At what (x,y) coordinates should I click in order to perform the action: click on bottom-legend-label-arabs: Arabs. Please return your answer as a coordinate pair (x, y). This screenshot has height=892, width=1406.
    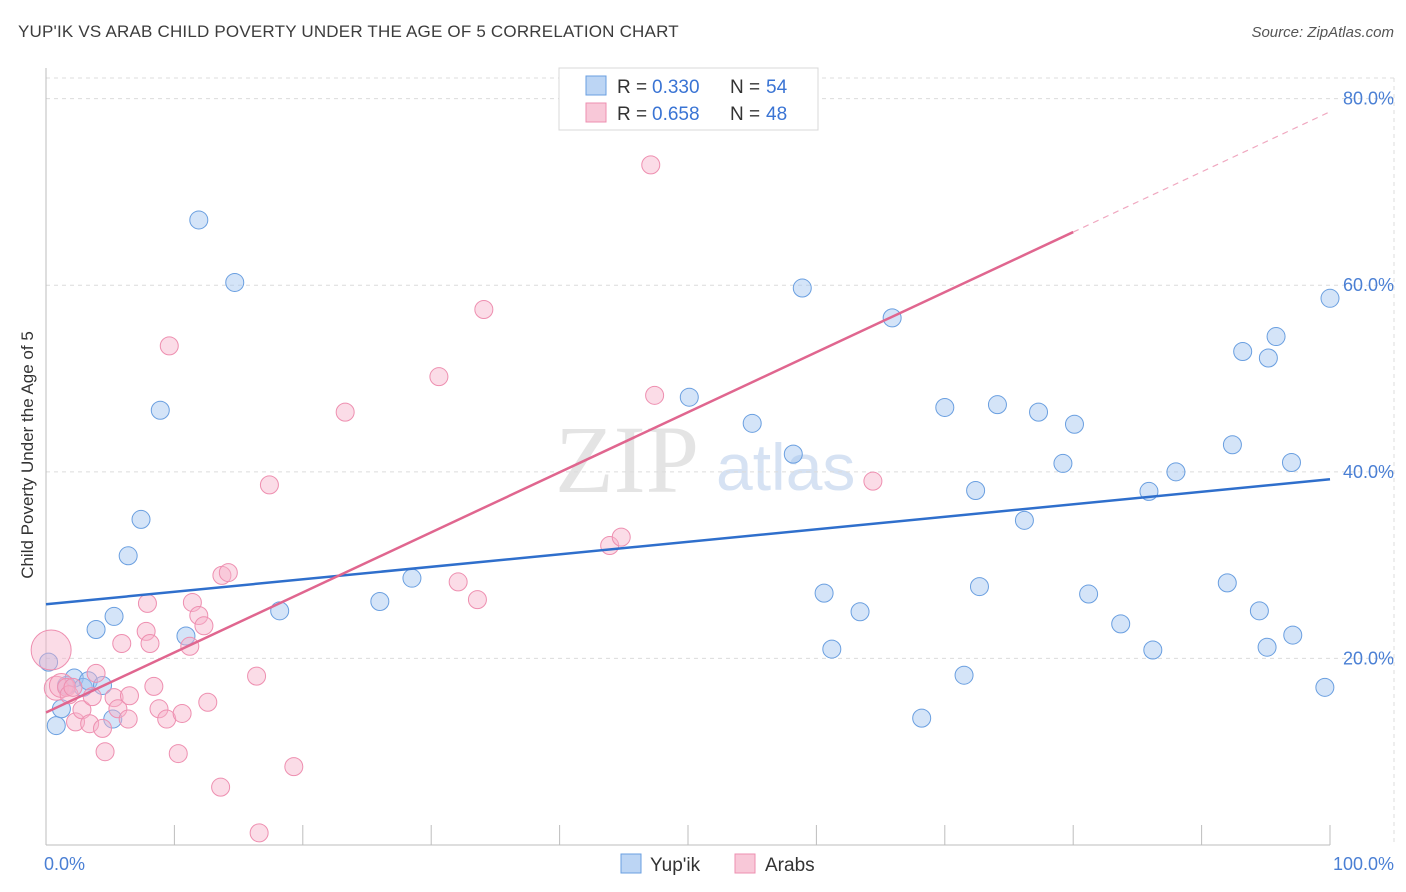
    Looking at the image, I should click on (790, 865).